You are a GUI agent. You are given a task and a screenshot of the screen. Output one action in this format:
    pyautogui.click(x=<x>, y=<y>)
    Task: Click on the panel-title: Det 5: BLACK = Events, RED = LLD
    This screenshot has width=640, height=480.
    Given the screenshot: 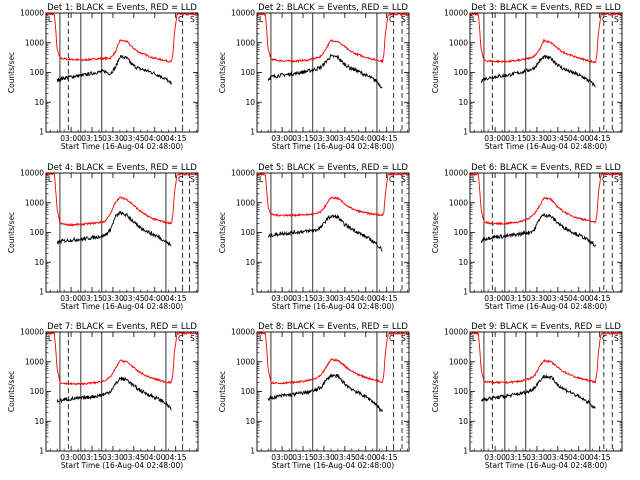 What is the action you would take?
    pyautogui.click(x=333, y=168)
    